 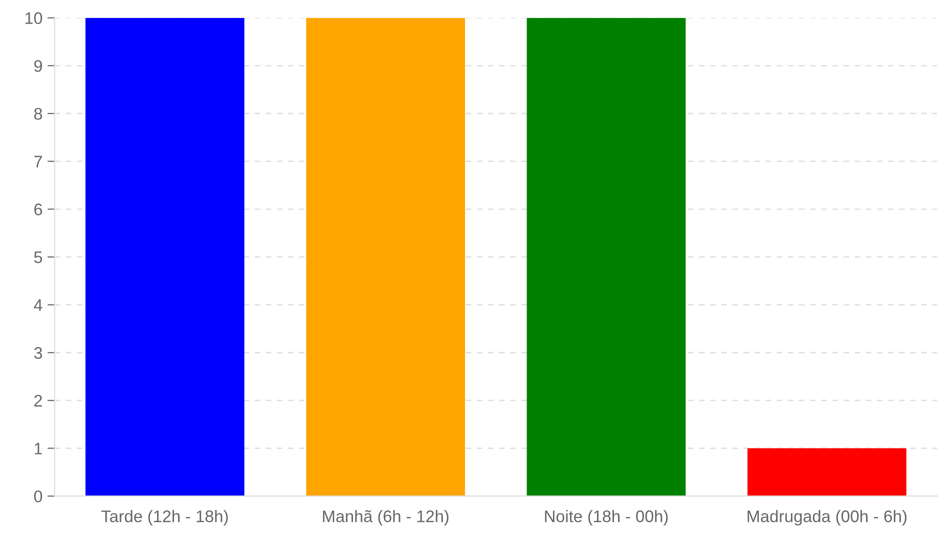 I want to click on y-tick-label: 10, so click(x=34, y=18).